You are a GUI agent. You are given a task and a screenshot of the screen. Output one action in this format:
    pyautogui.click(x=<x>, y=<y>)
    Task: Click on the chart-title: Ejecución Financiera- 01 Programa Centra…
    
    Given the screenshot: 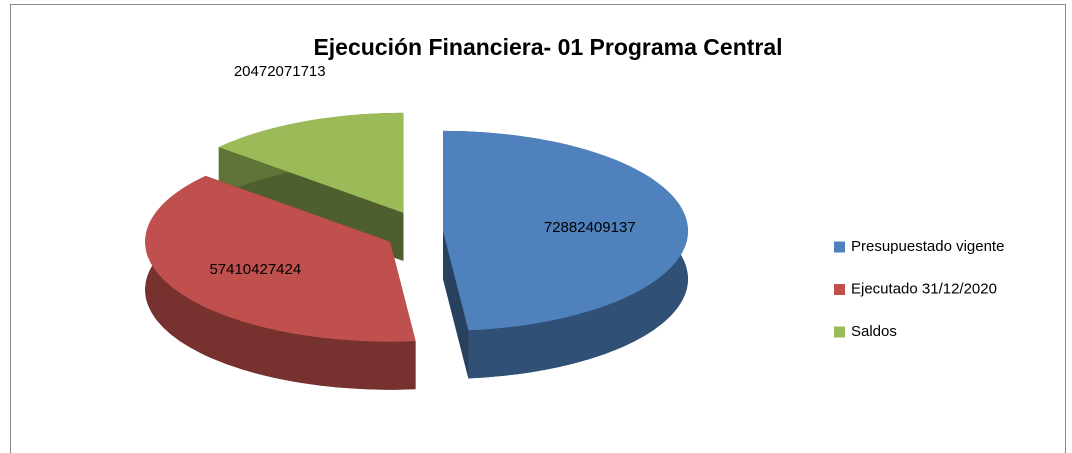 What is the action you would take?
    pyautogui.click(x=547, y=47)
    